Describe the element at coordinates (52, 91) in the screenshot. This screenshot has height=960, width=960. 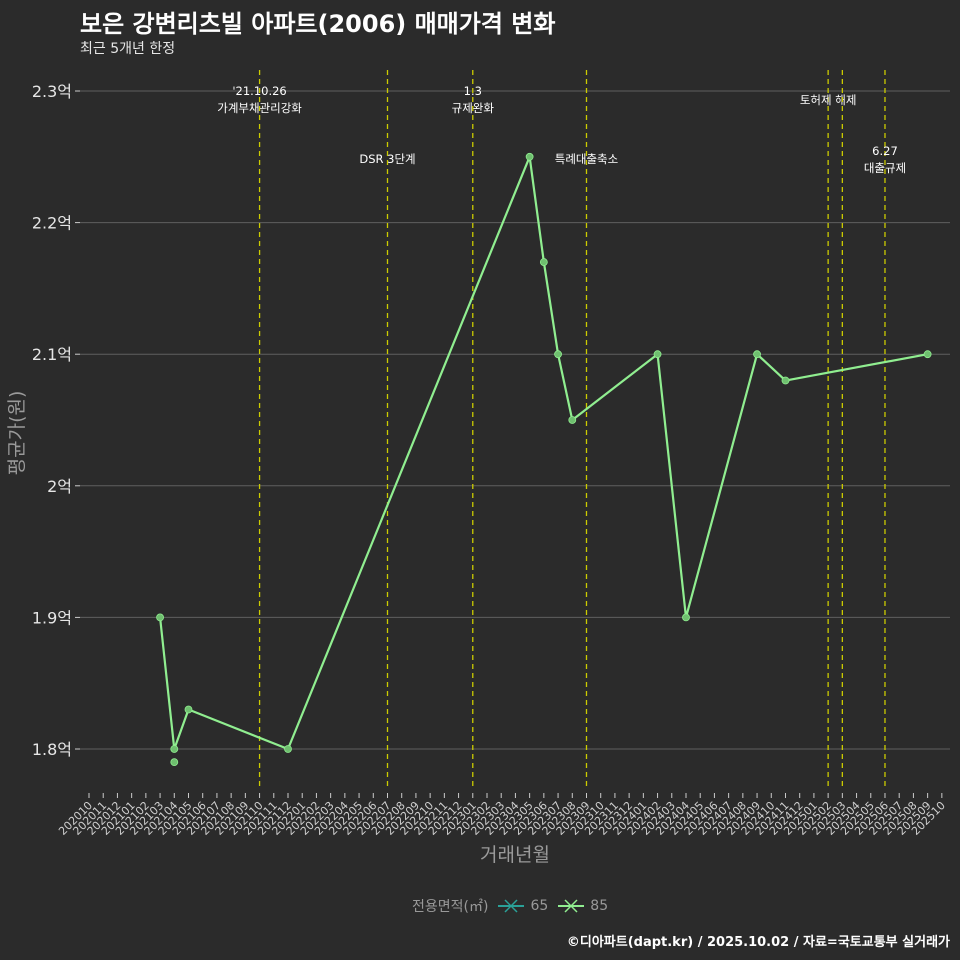
I see `y-tick-label: 2.3억` at that location.